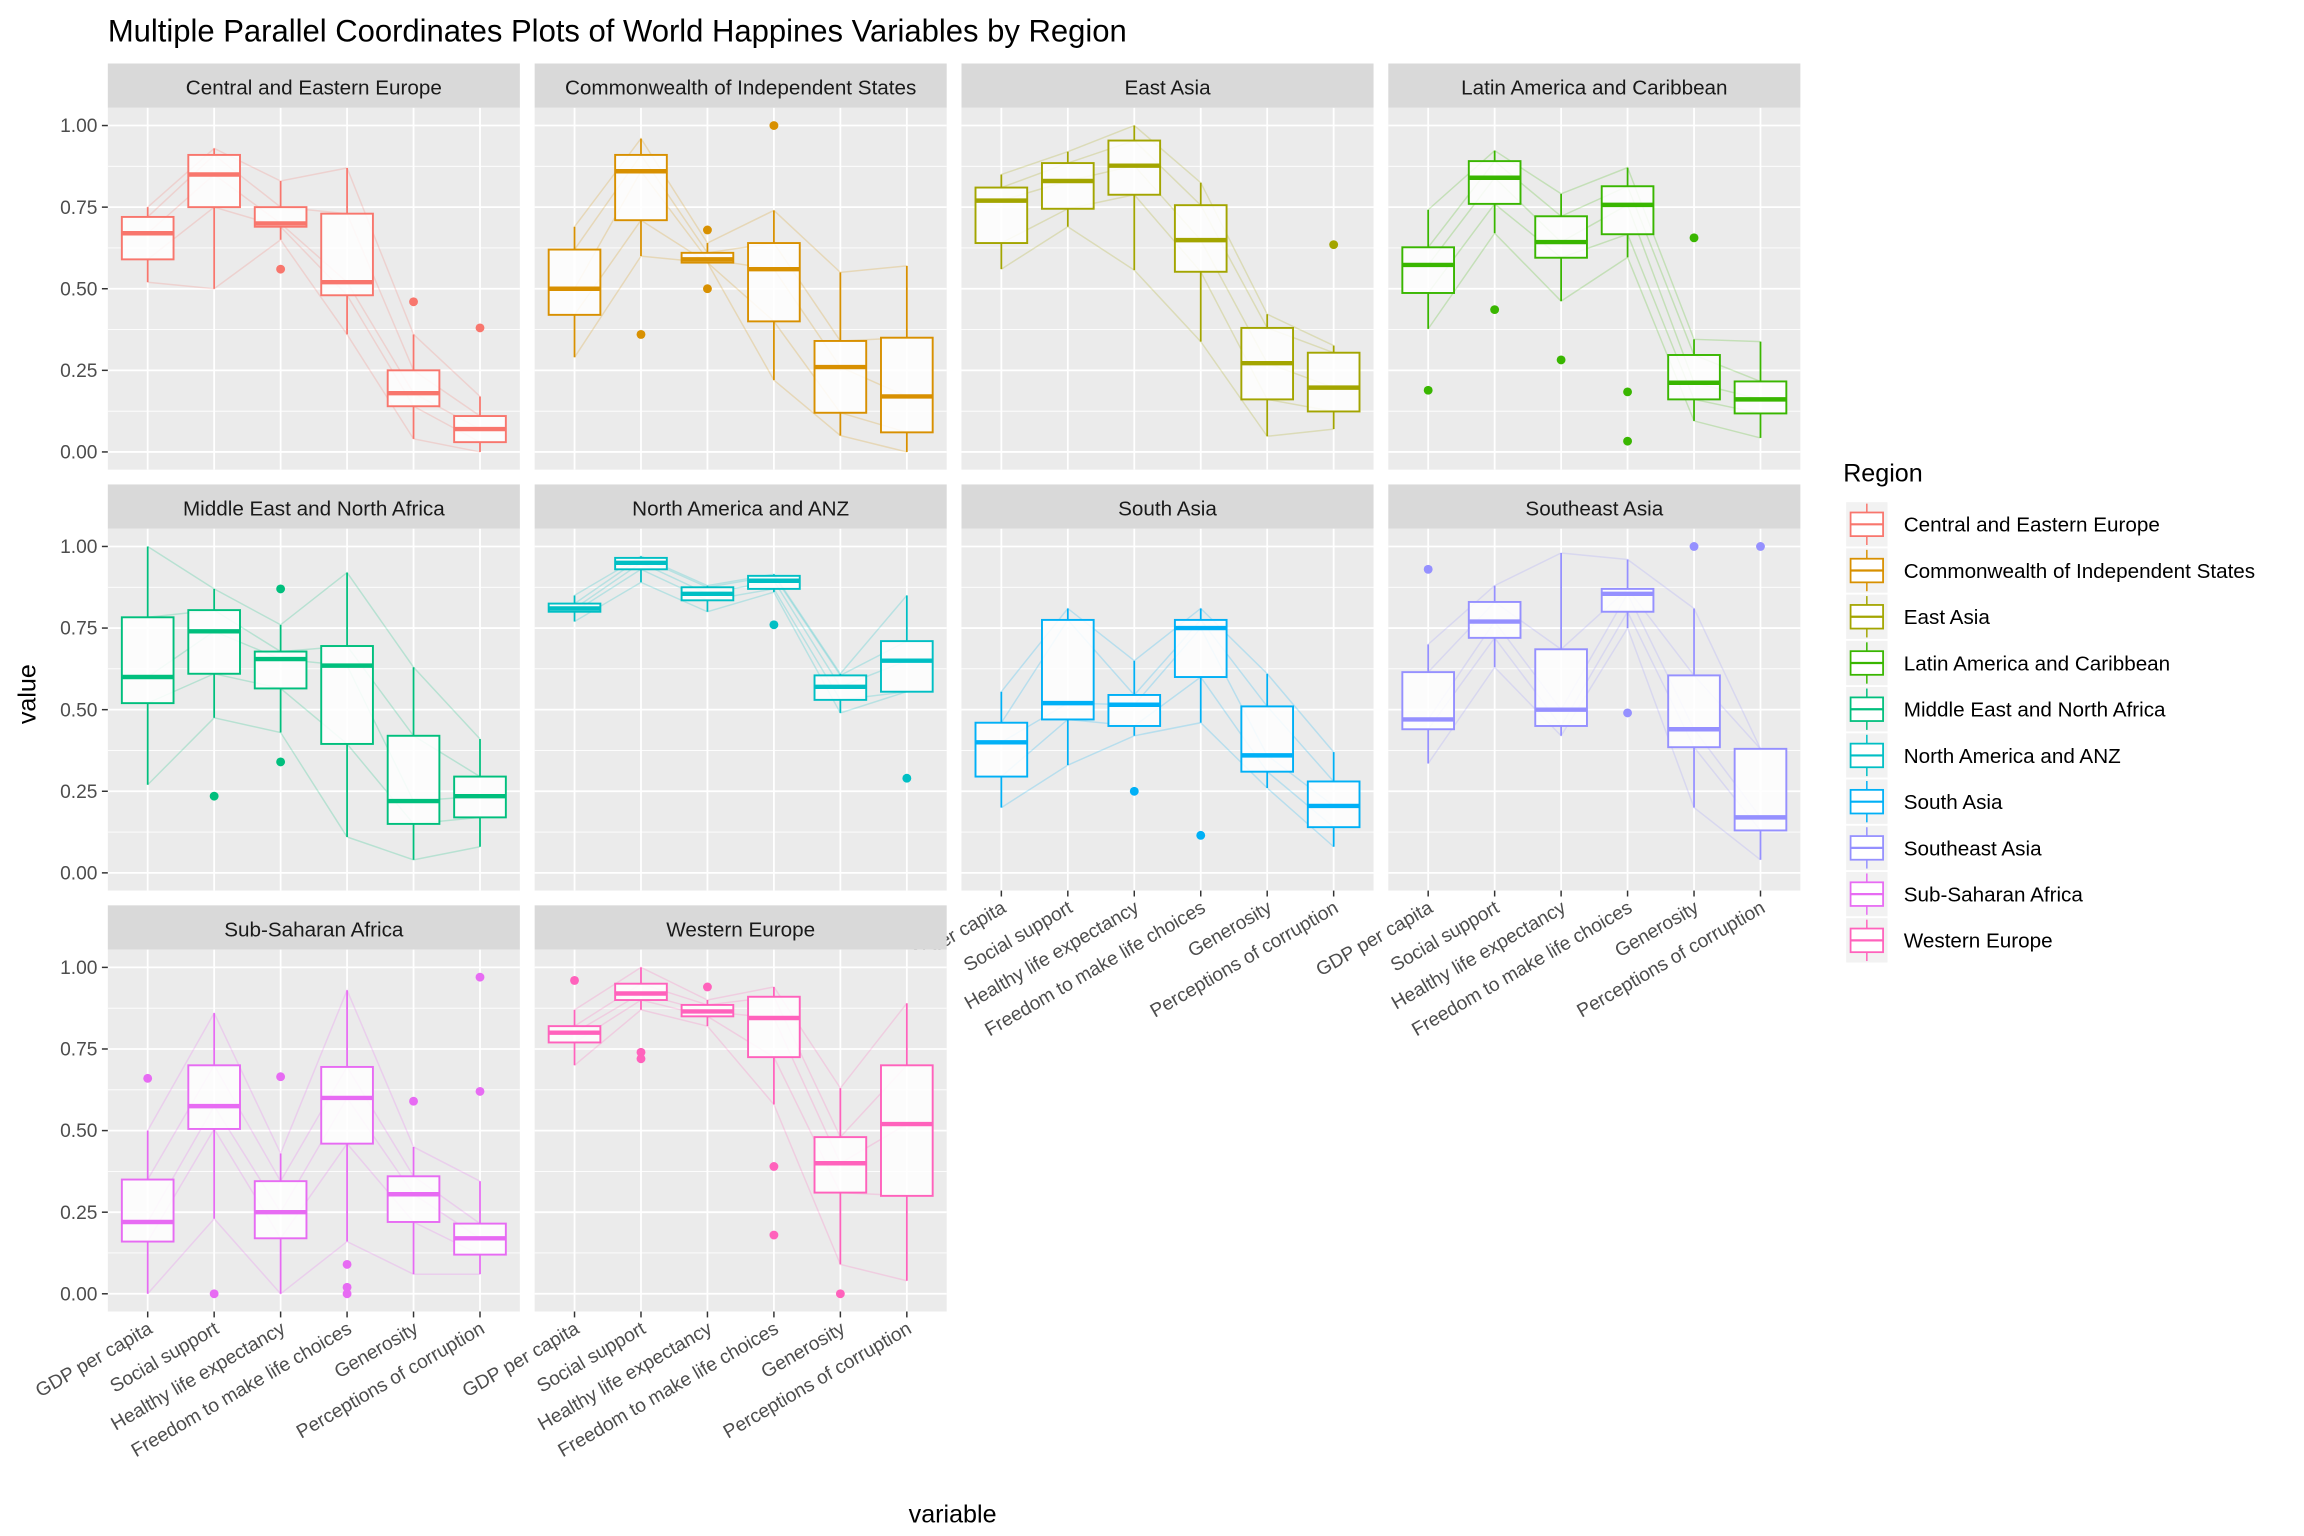 This screenshot has width=2304, height=1536. I want to click on y-tick-label: 0.25, so click(78, 1213).